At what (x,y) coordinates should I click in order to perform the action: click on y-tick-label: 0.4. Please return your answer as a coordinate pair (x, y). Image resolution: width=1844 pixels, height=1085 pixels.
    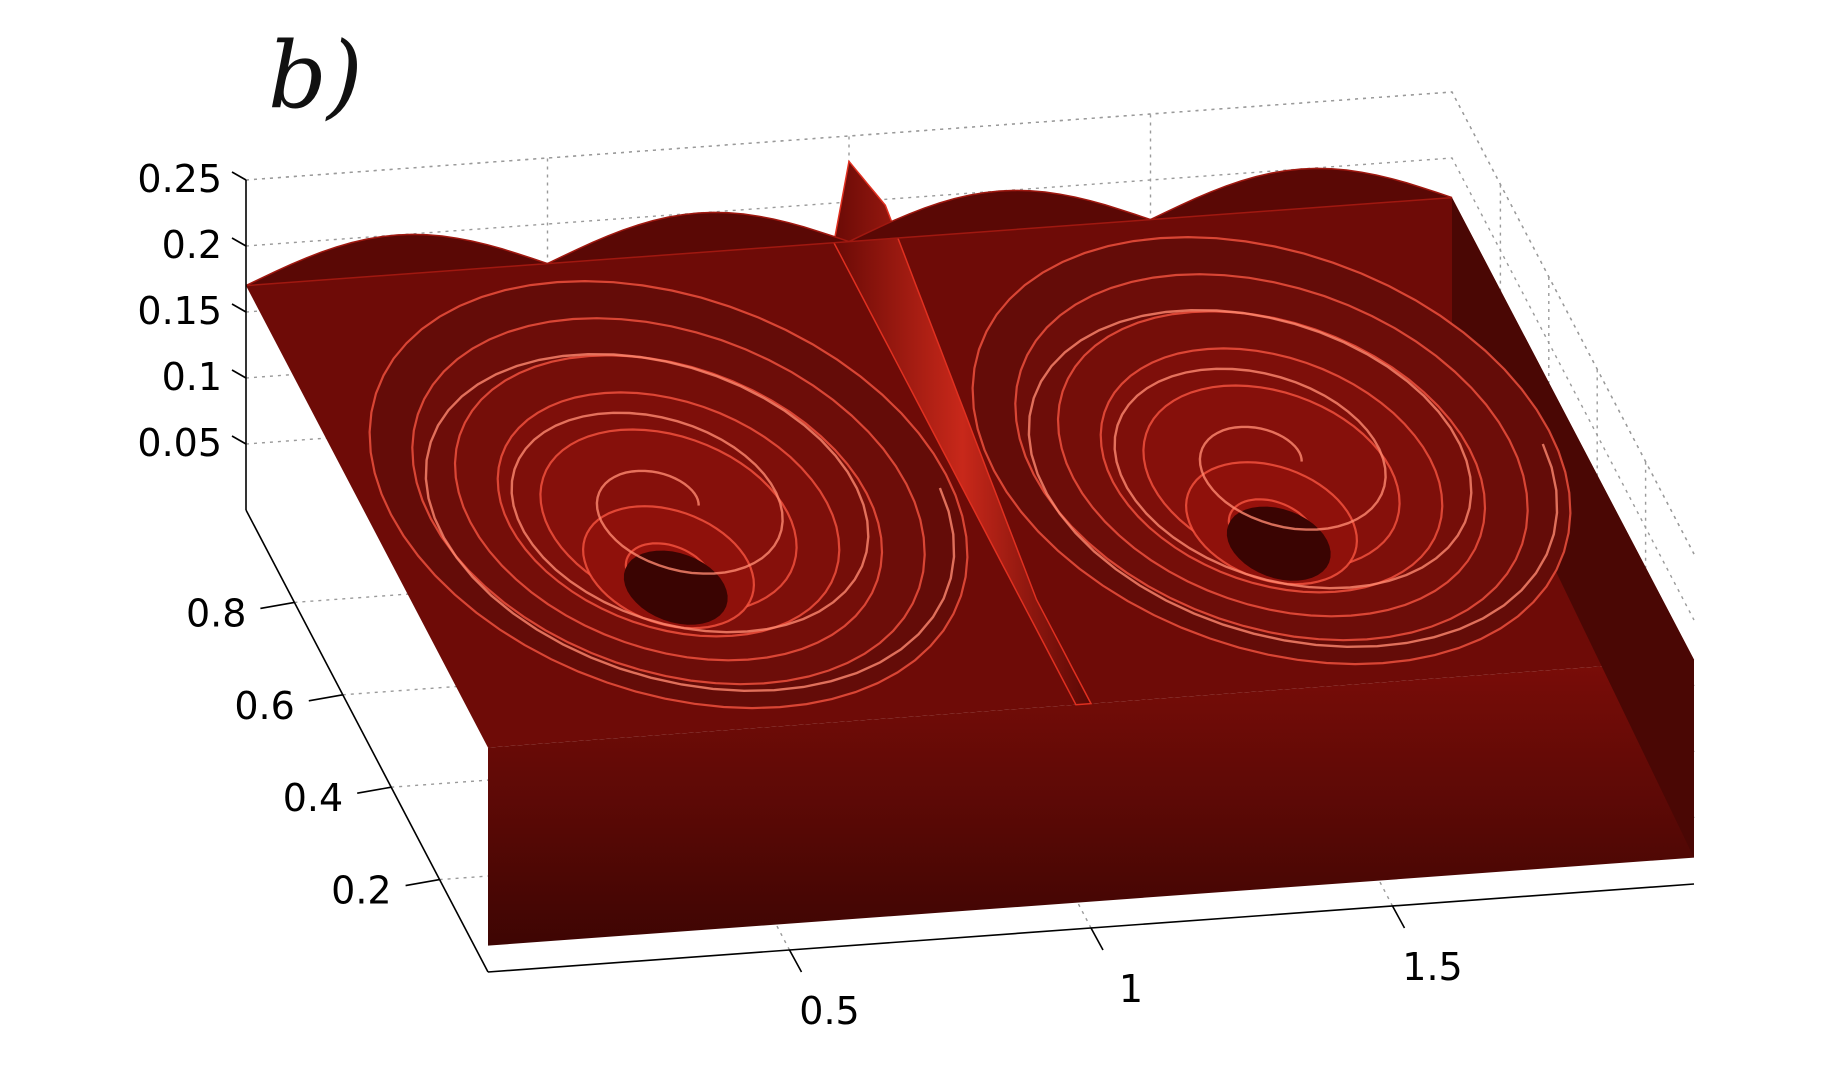
    Looking at the image, I should click on (313, 798).